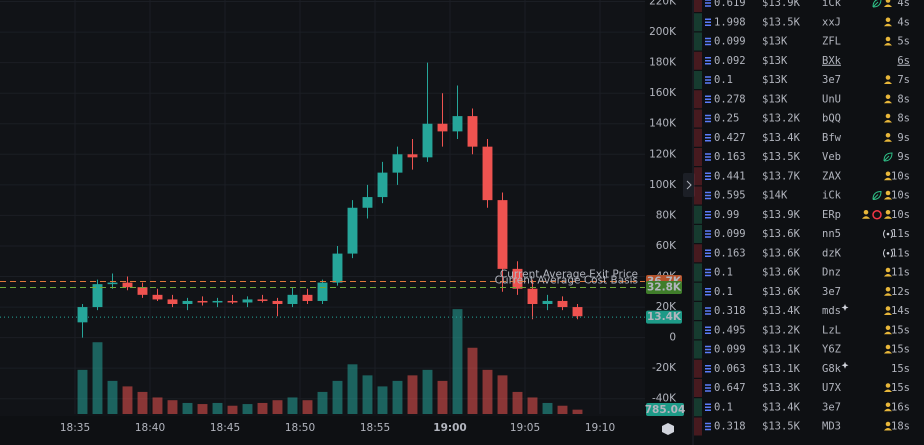  What do you see at coordinates (832, 369) in the screenshot?
I see `trader: G8k` at bounding box center [832, 369].